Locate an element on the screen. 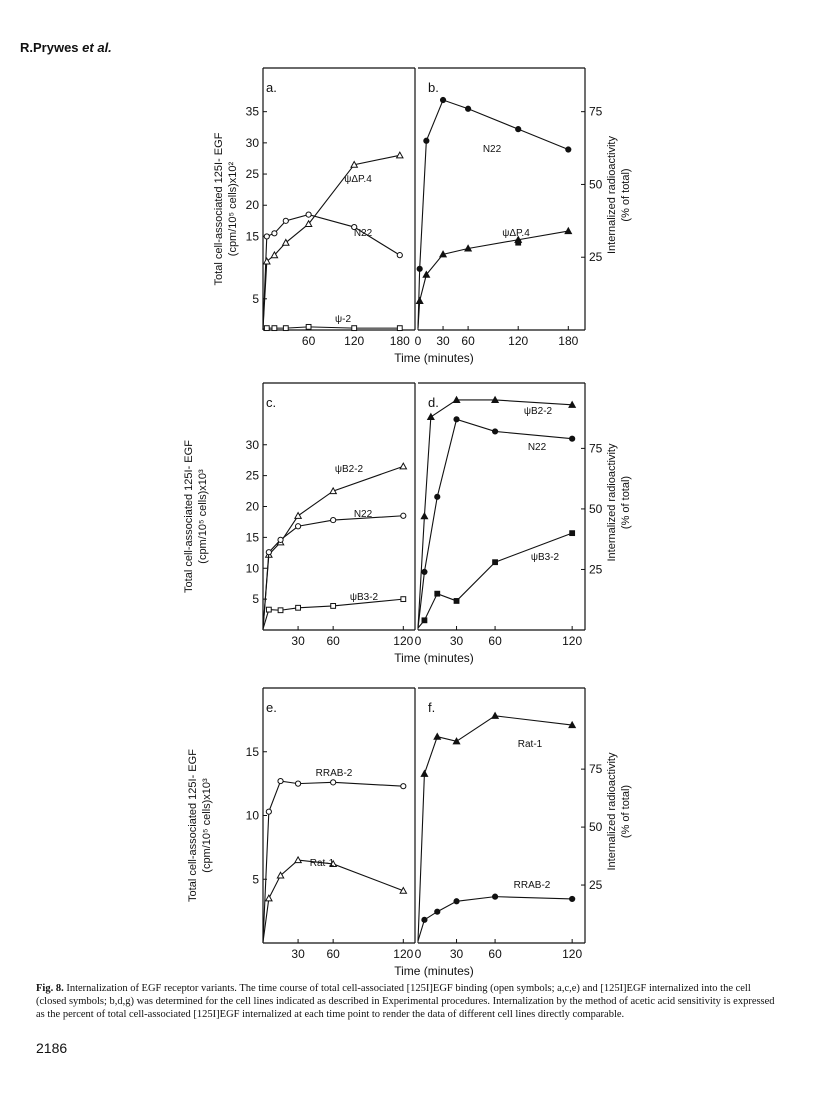 This screenshot has height=1108, width=816. y-tick-label: 25 is located at coordinates (596, 257).